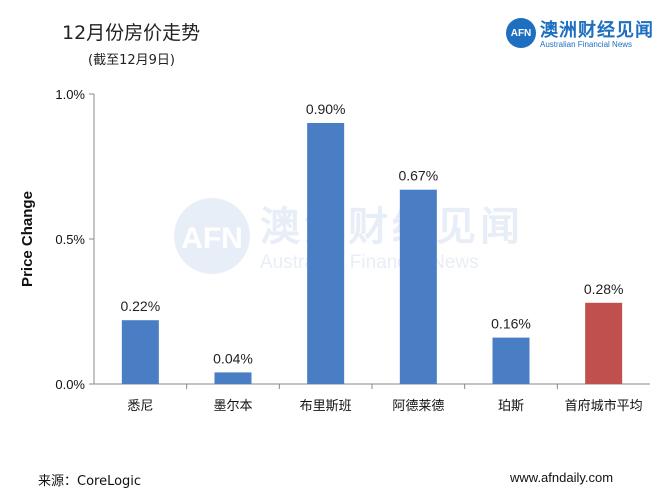 The width and height of the screenshot is (660, 502). Describe the element at coordinates (232, 406) in the screenshot. I see `x-tick-label: 墨尔本` at that location.